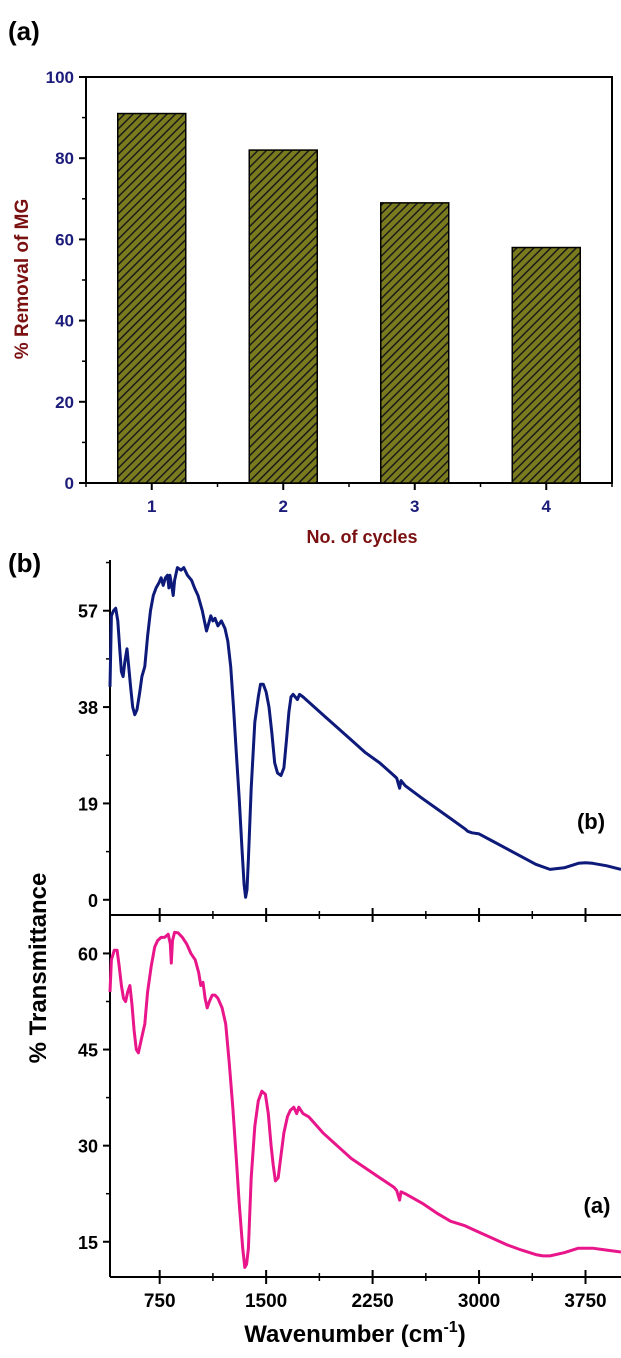 This screenshot has width=621, height=1358. What do you see at coordinates (88, 954) in the screenshot?
I see `ir-y-tick-label: 60` at bounding box center [88, 954].